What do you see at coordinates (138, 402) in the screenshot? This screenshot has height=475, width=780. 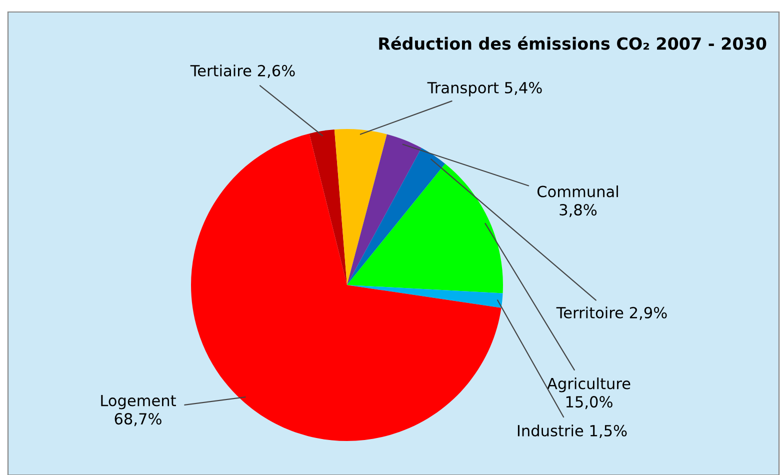 I see `slice-label: Logement` at bounding box center [138, 402].